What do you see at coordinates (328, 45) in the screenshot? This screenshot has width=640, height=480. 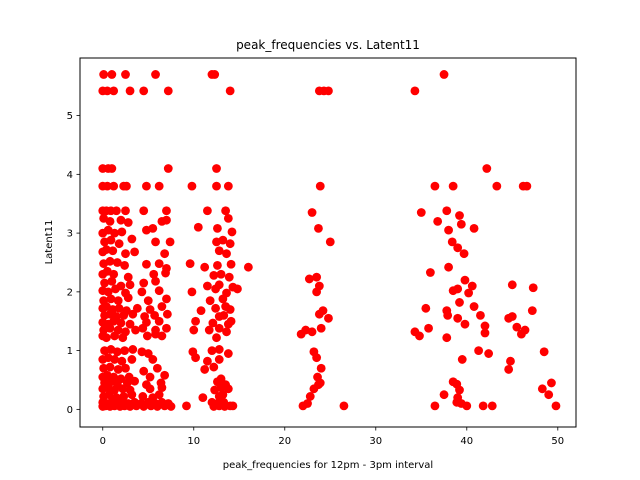 I see `chart-title: peak_frequencies vs. Latent11` at bounding box center [328, 45].